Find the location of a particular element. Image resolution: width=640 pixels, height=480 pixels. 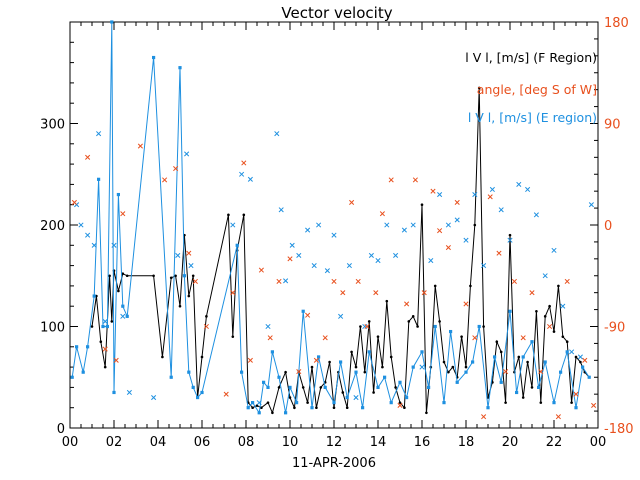

chart-title: Vector velocity is located at coordinates (336, 13).